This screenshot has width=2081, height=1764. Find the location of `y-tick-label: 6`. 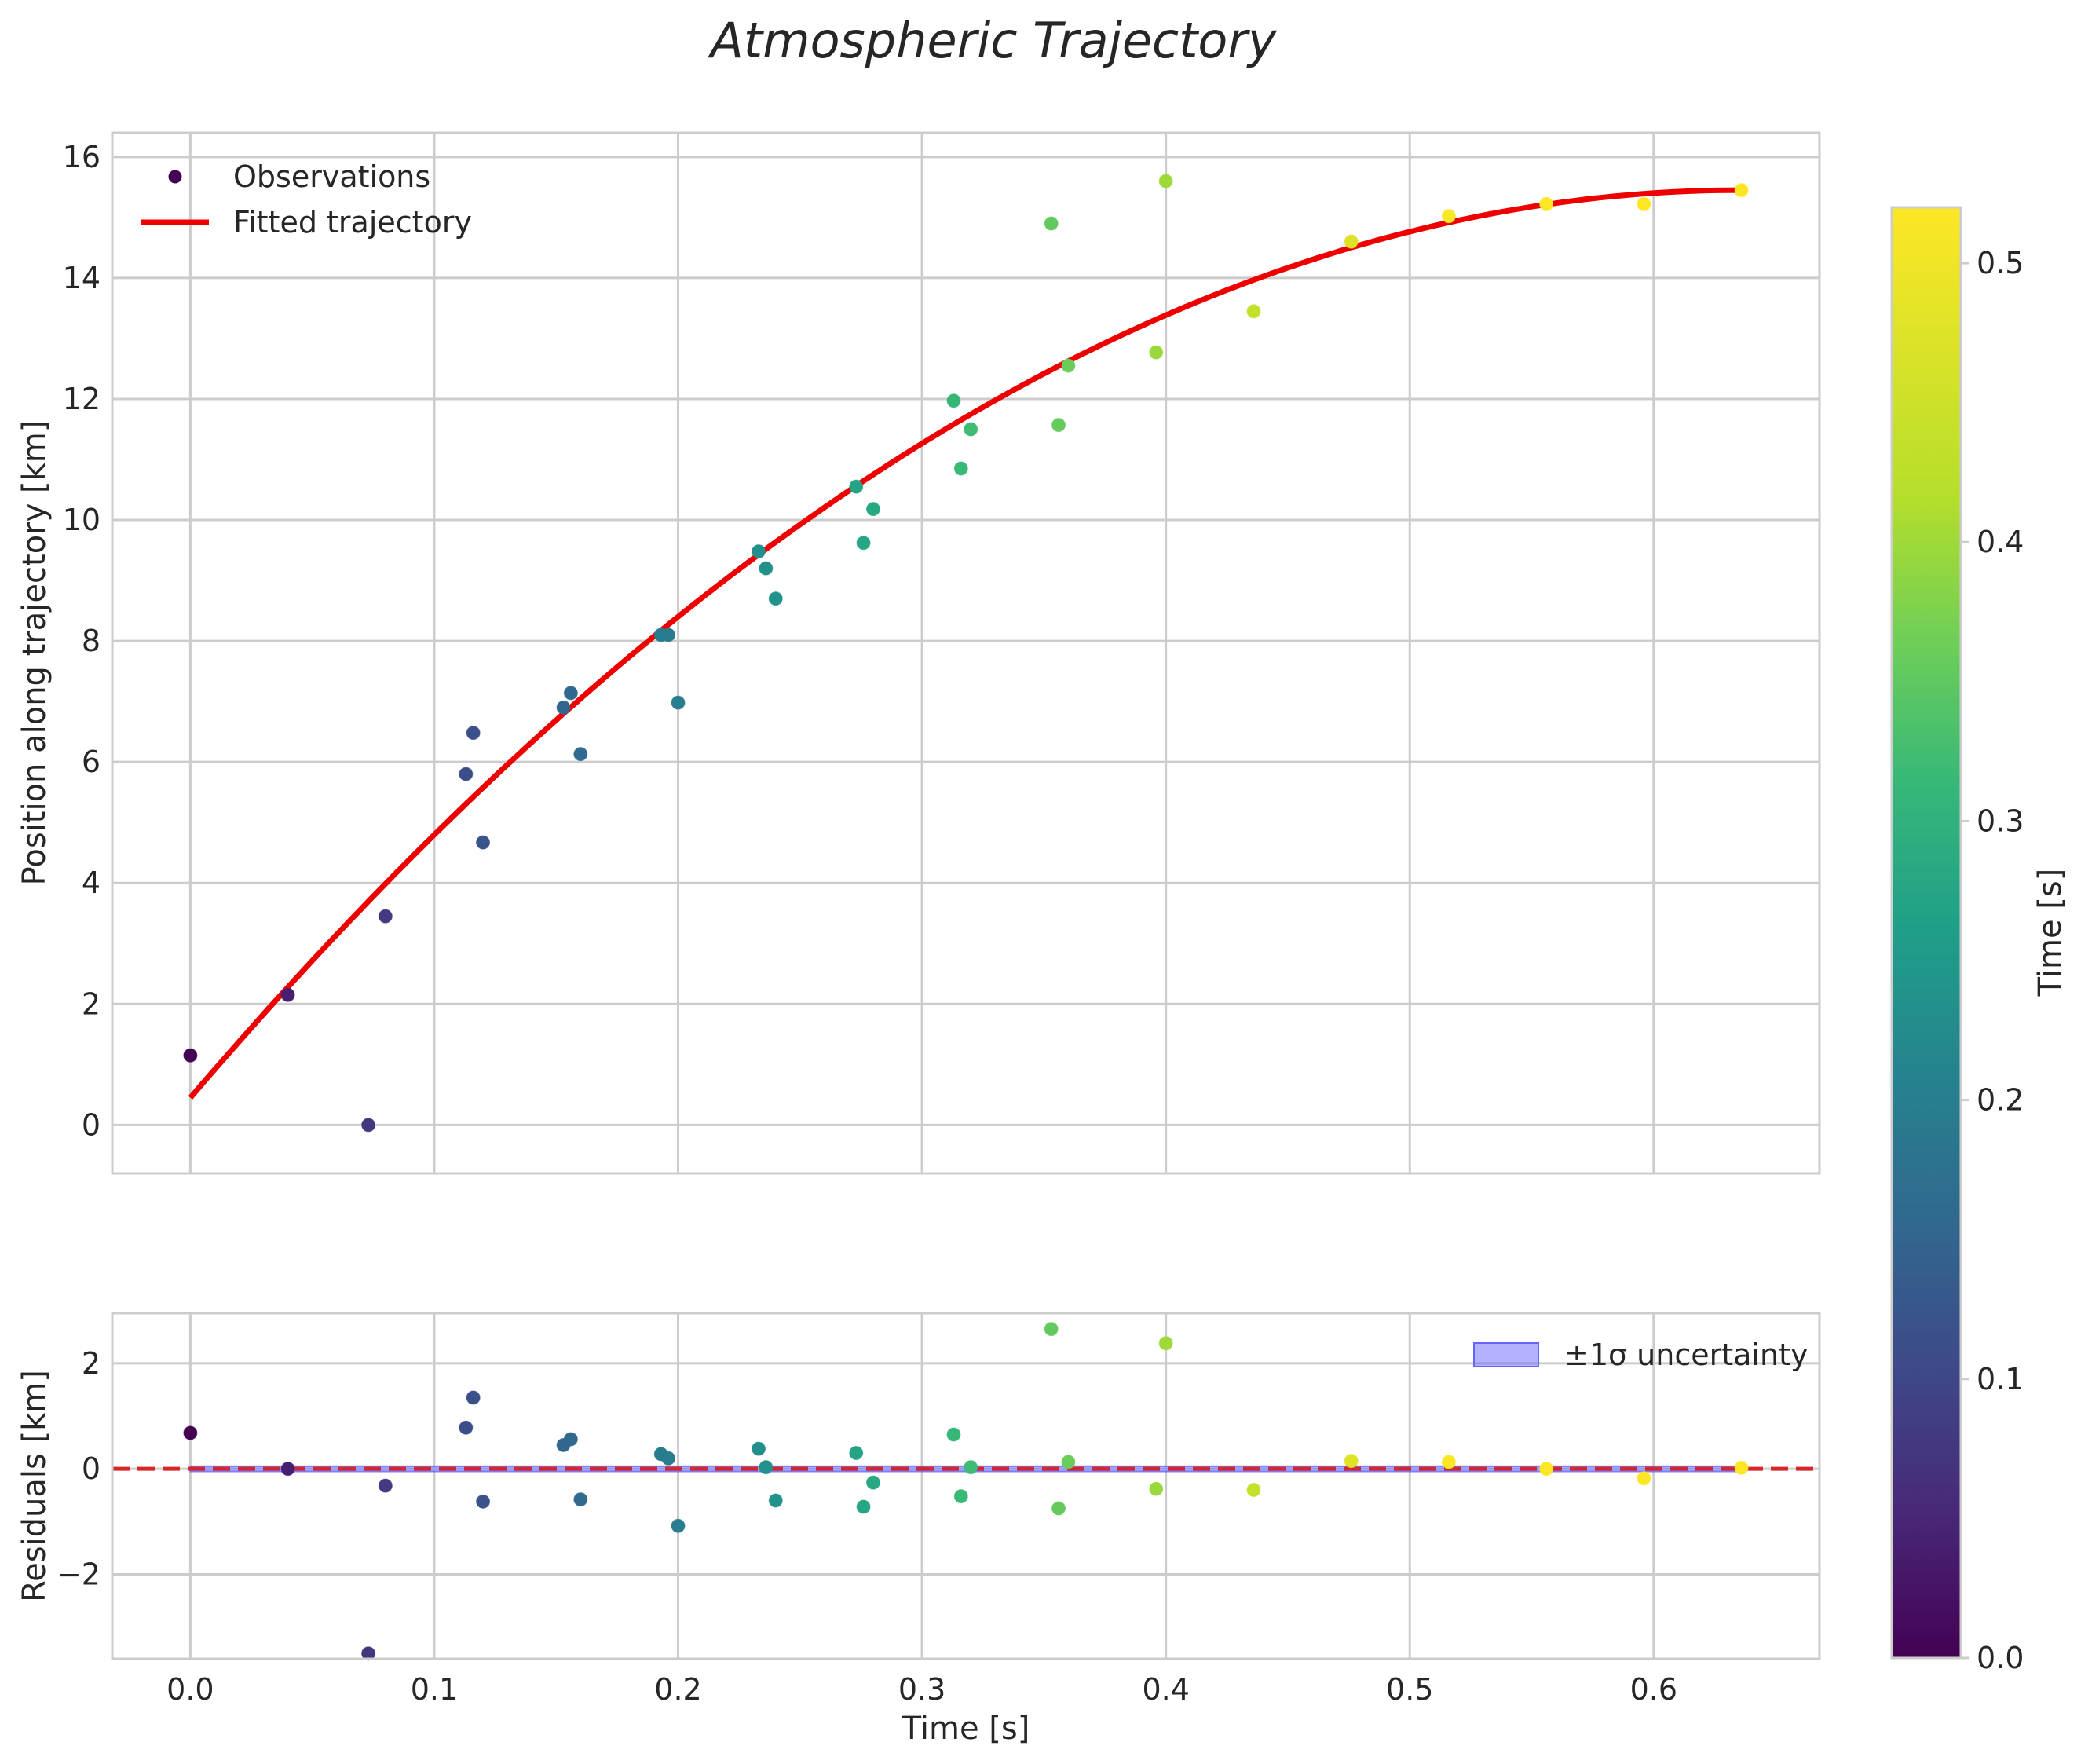

y-tick-label: 6 is located at coordinates (91, 762).